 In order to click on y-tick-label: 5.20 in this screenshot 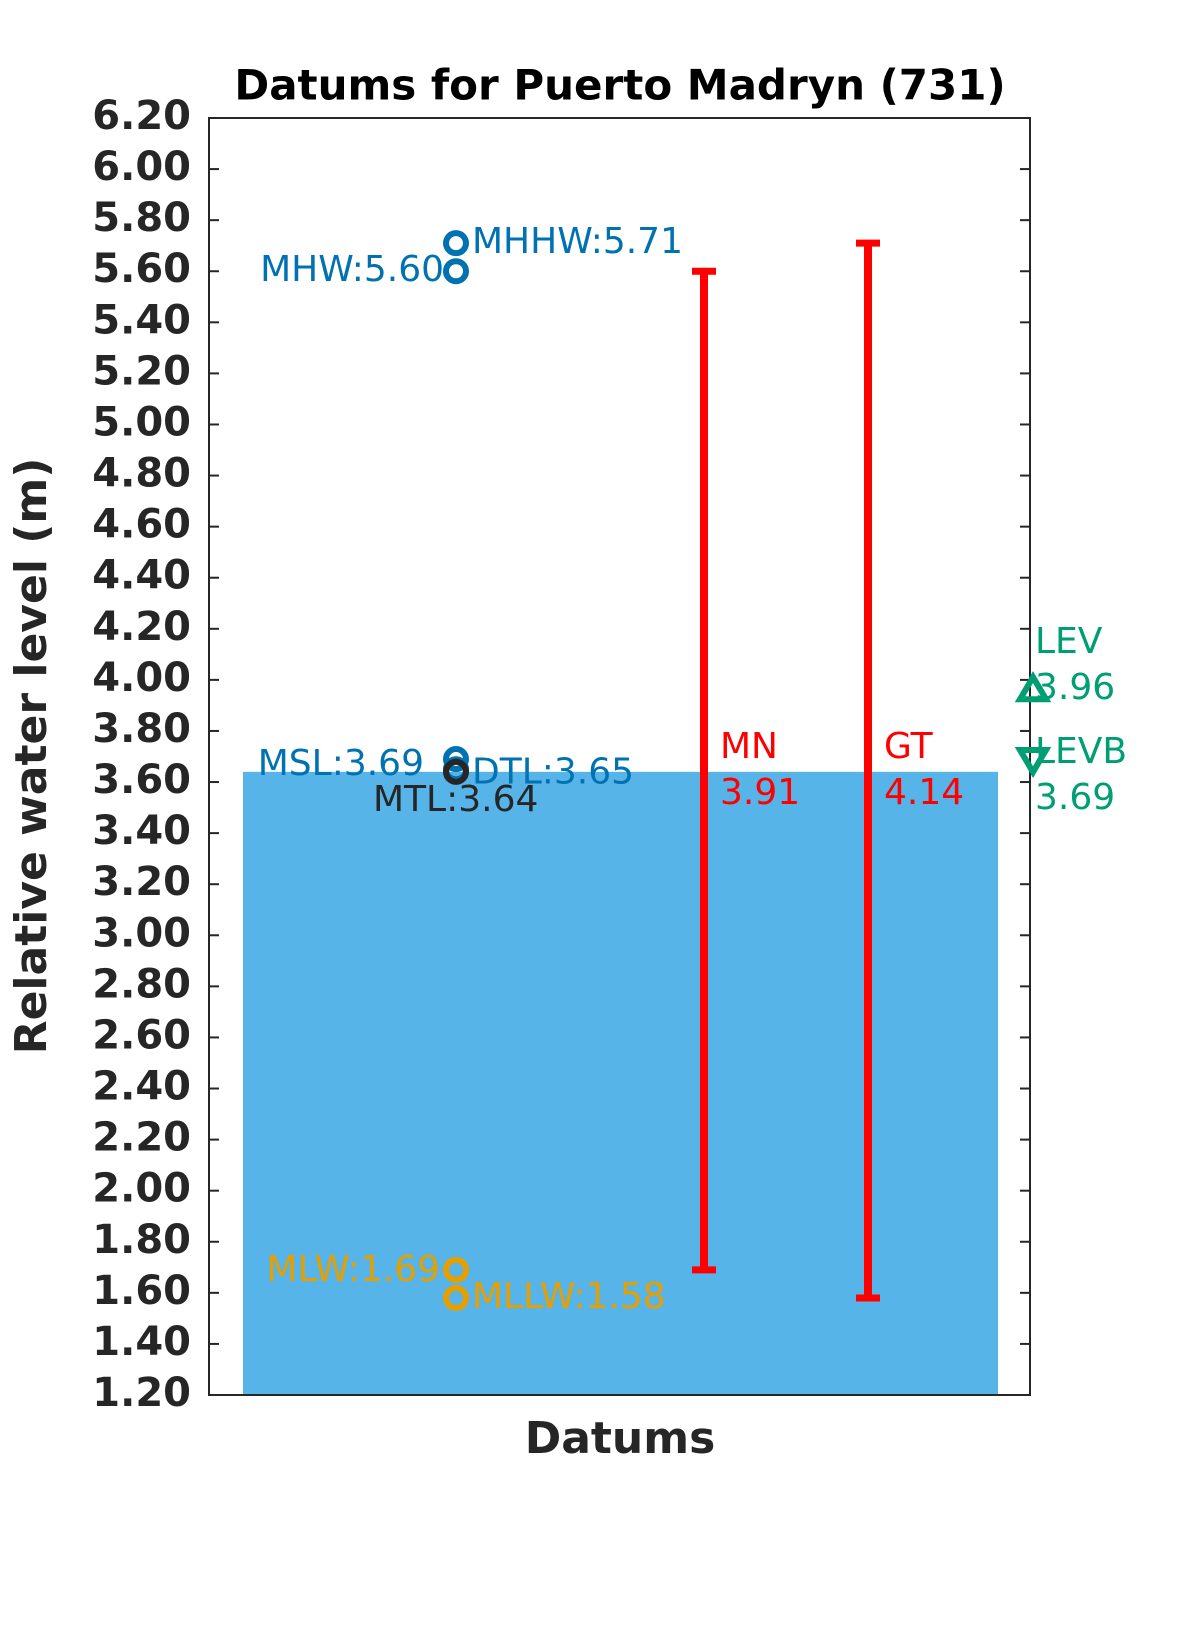, I will do `click(141, 371)`.